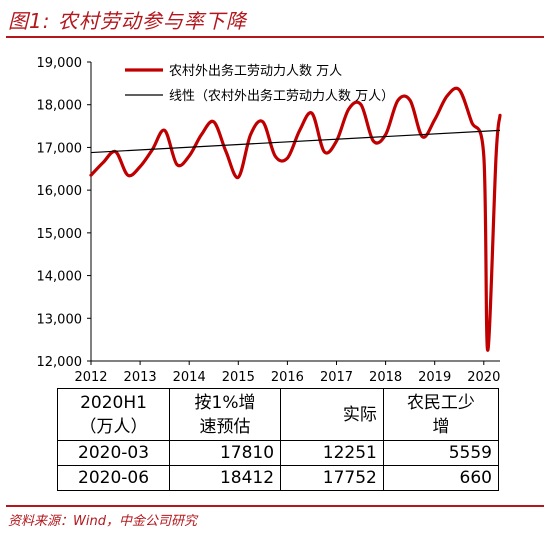 The width and height of the screenshot is (550, 534). Describe the element at coordinates (127, 21) in the screenshot. I see `figure-title: 图1: 农村劳动参与率下降` at that location.